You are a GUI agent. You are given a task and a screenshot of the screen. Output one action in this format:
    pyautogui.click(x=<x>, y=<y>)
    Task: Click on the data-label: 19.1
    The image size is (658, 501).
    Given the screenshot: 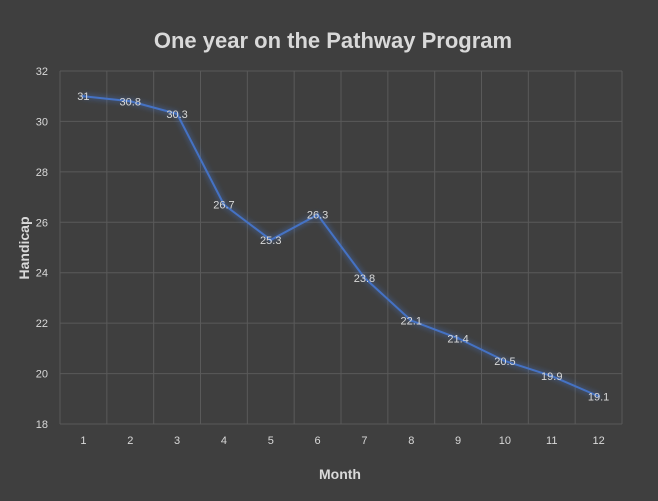 What is the action you would take?
    pyautogui.click(x=598, y=397)
    